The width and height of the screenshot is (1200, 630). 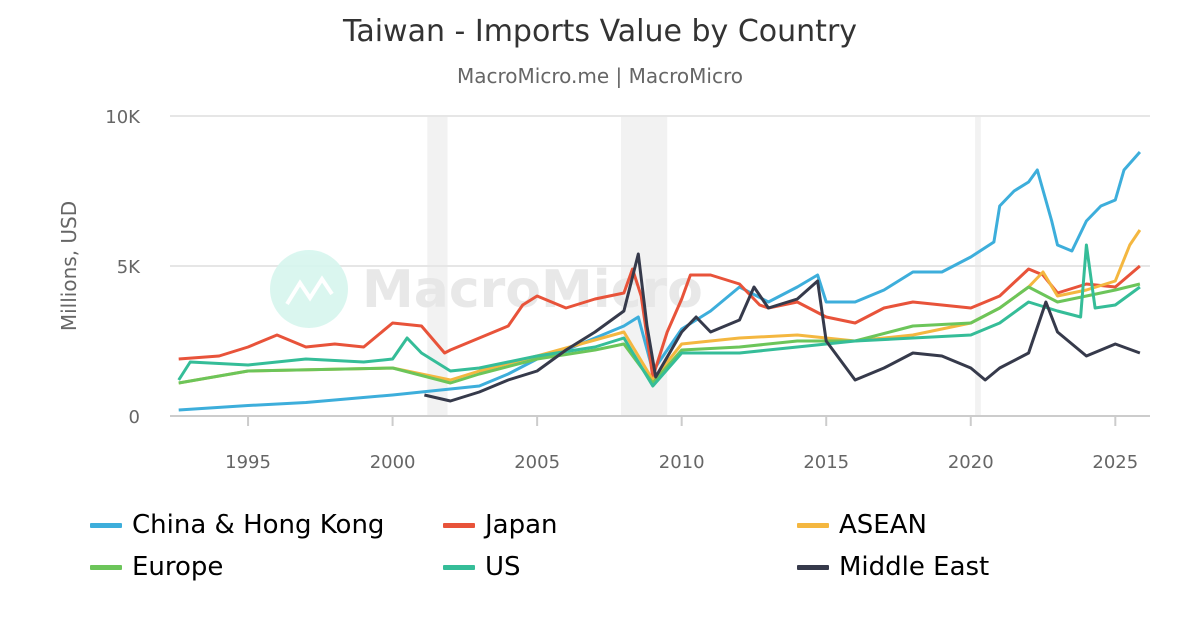 What do you see at coordinates (69, 266) in the screenshot?
I see `y-axis-label: Millions, USD` at bounding box center [69, 266].